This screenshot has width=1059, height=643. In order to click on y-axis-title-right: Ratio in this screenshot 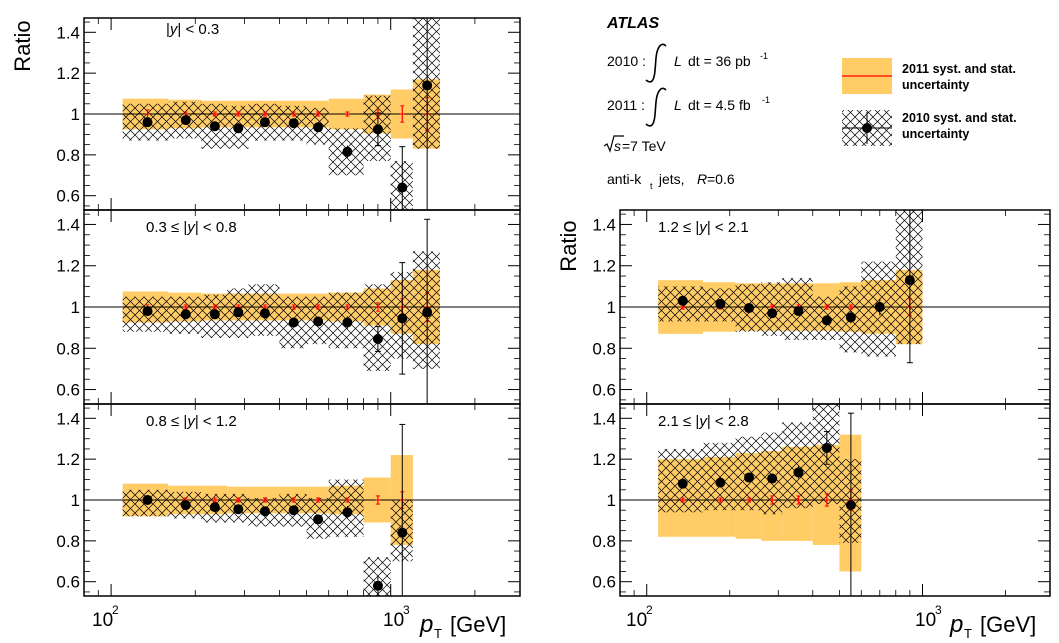, I will do `click(568, 245)`.